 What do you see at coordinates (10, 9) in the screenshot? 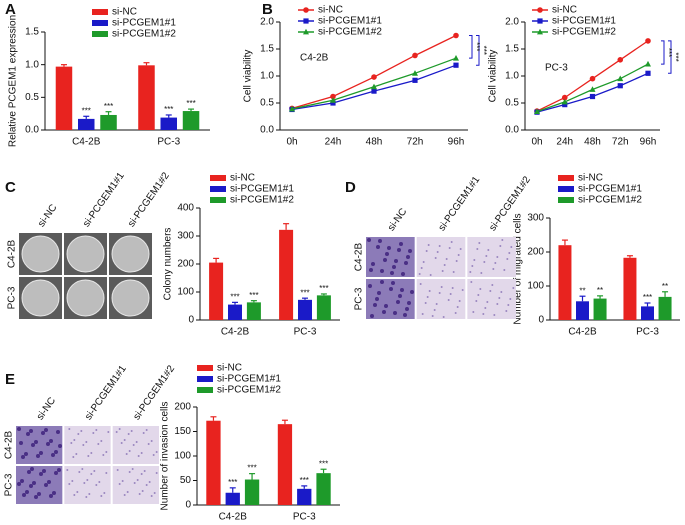
I see `panel-letter: A` at bounding box center [10, 9].